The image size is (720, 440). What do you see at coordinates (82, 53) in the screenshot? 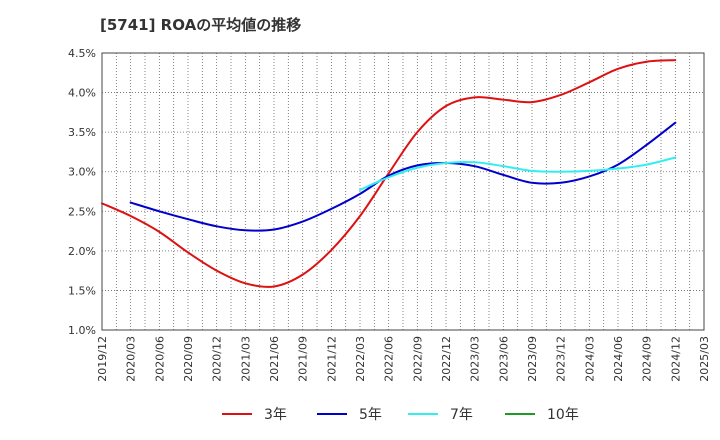
I see `y-tick-label: 4.5%` at bounding box center [82, 53].